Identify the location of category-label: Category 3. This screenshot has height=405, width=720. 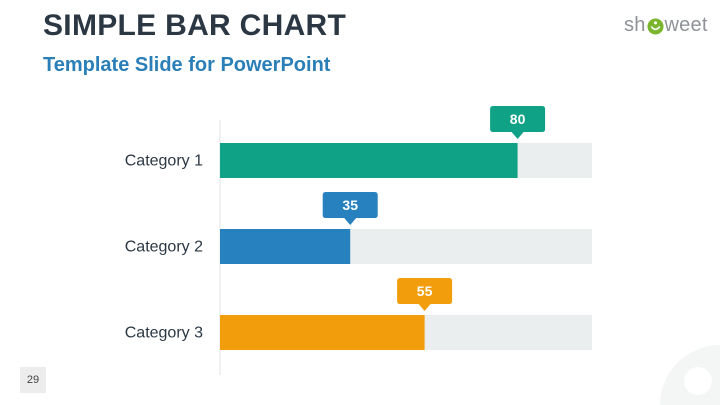
(164, 333).